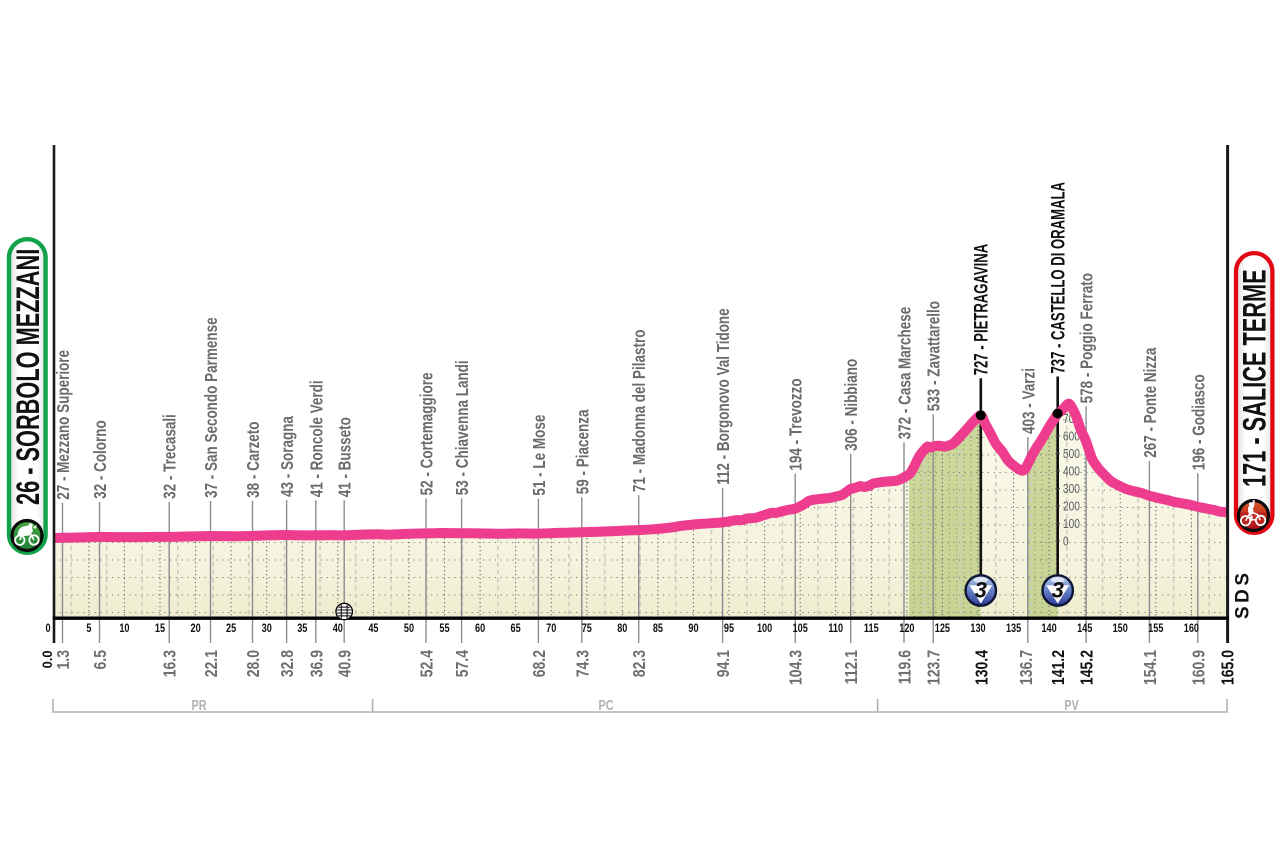 This screenshot has width=1280, height=852. Describe the element at coordinates (852, 667) in the screenshot. I see `svg-text: 112.1` at that location.